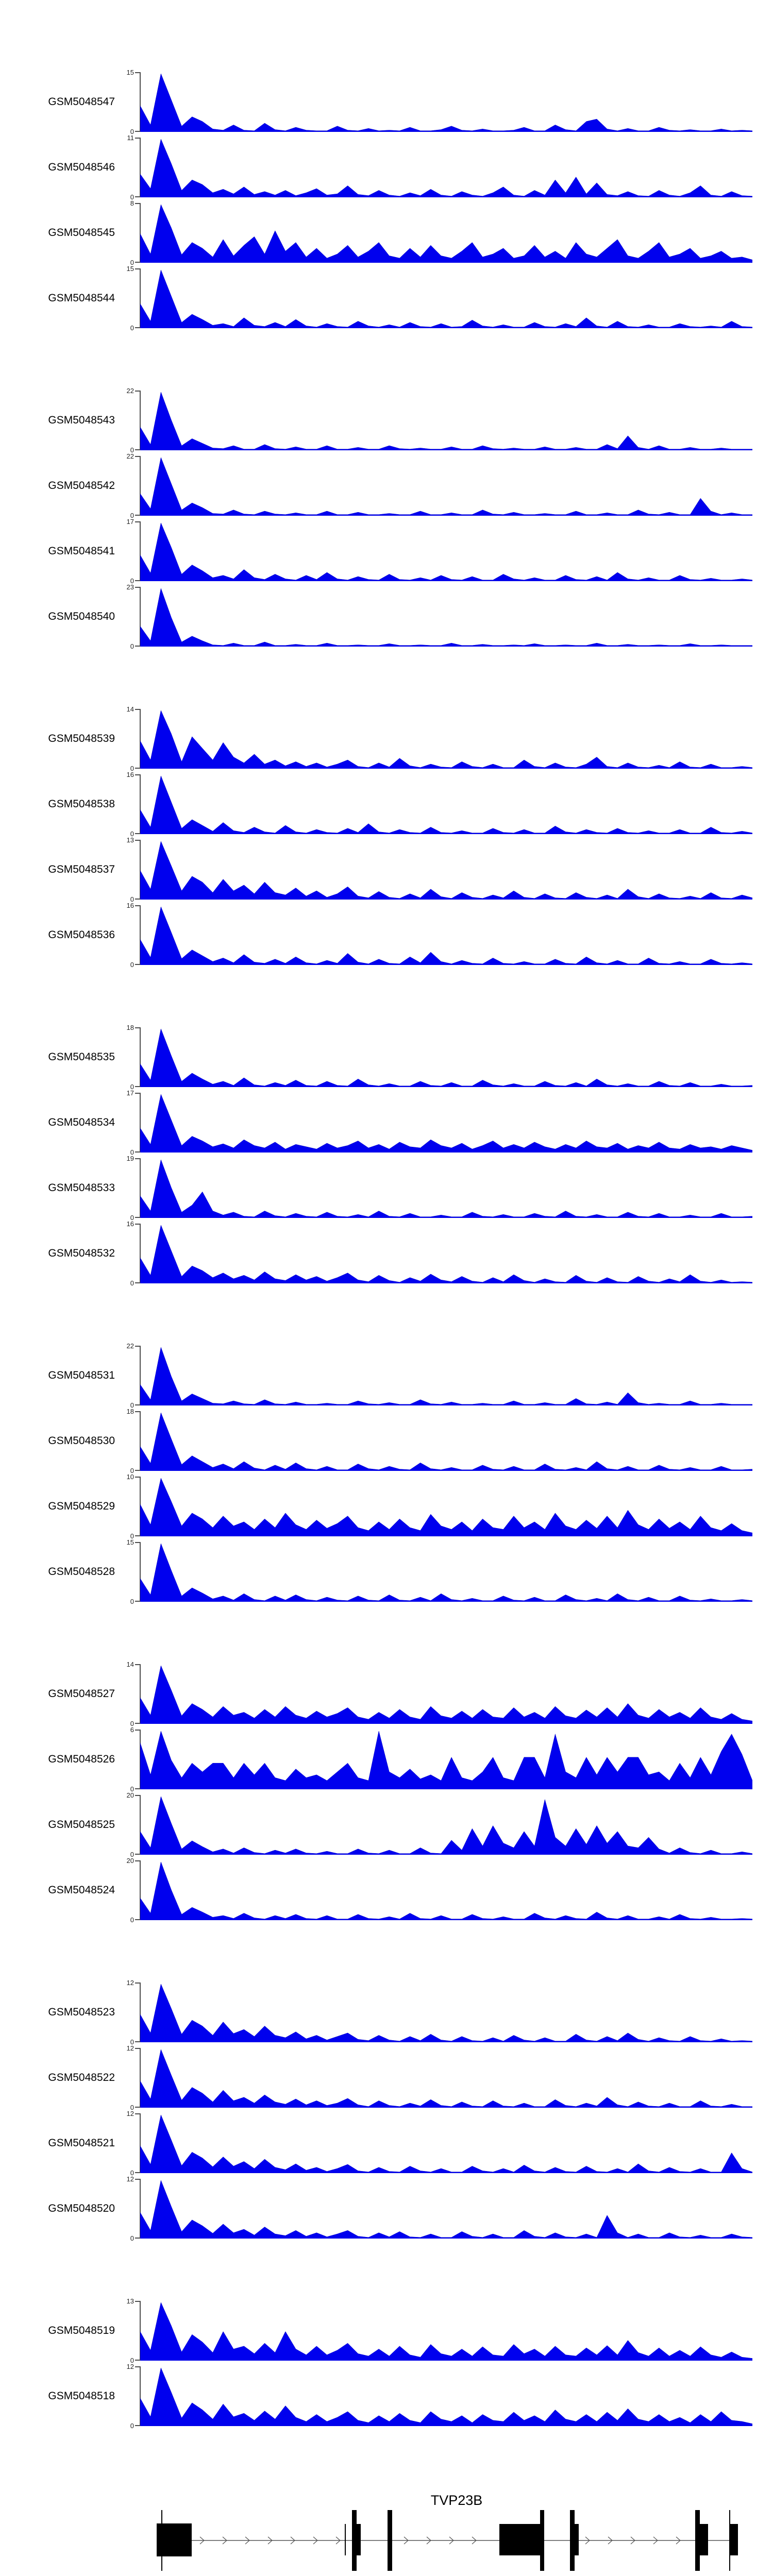 This screenshot has height=2576, width=773. What do you see at coordinates (81, 1825) in the screenshot?
I see `track-label: GSM5048525` at bounding box center [81, 1825].